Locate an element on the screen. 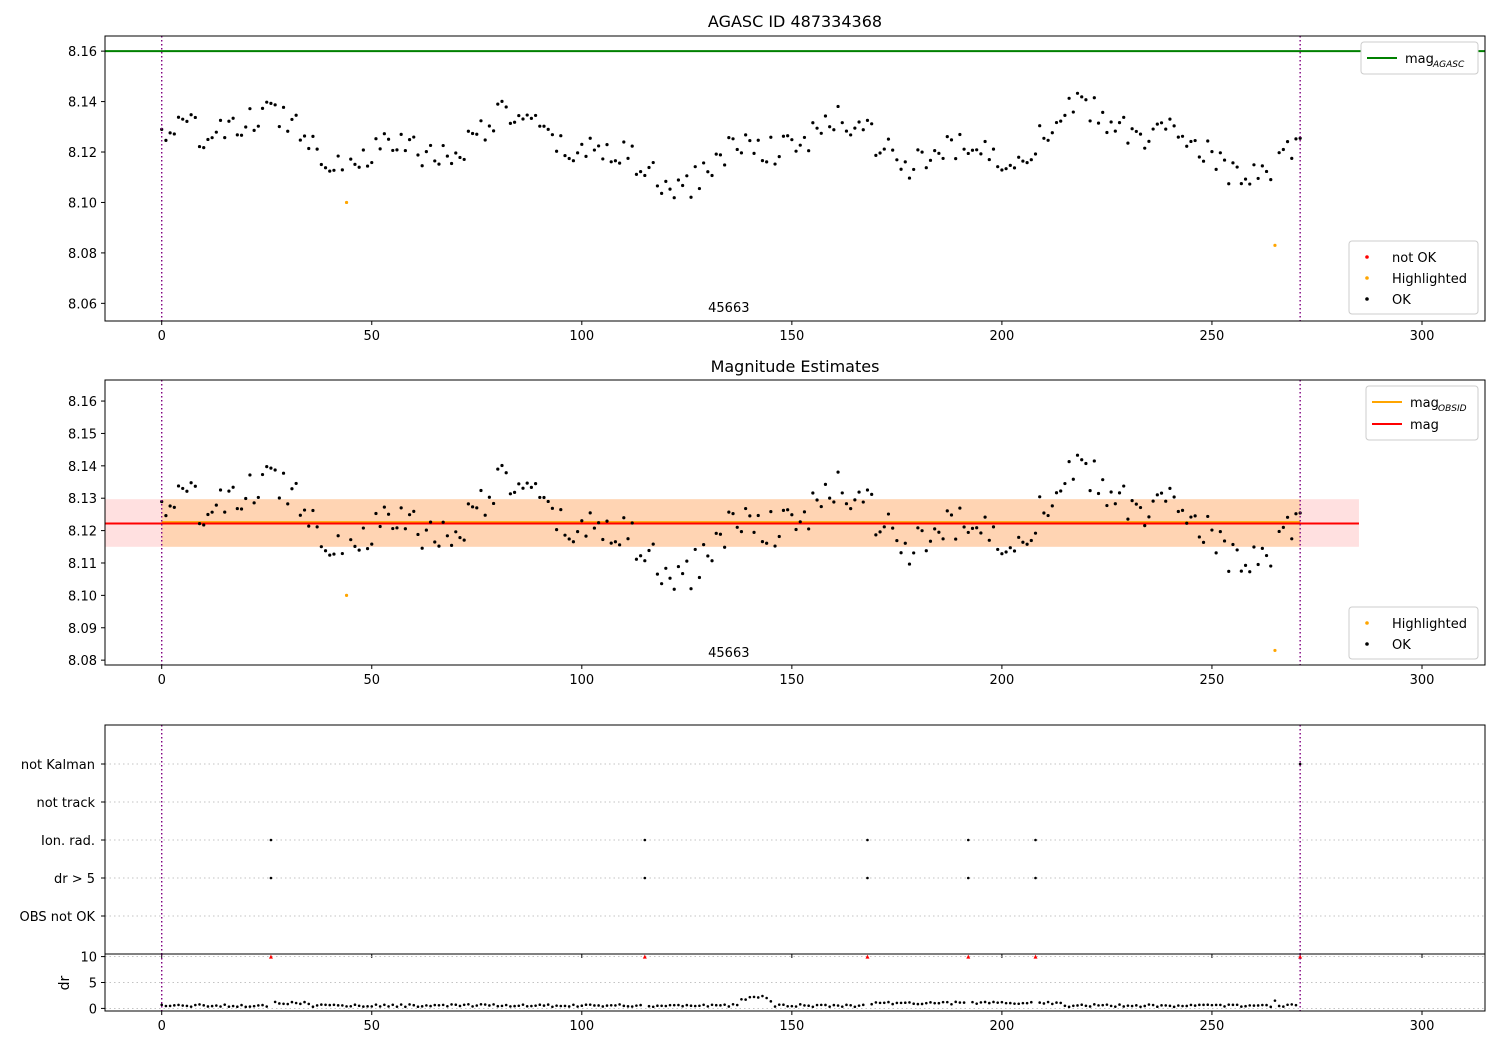  y-tick-label: 8.11 is located at coordinates (82, 564).